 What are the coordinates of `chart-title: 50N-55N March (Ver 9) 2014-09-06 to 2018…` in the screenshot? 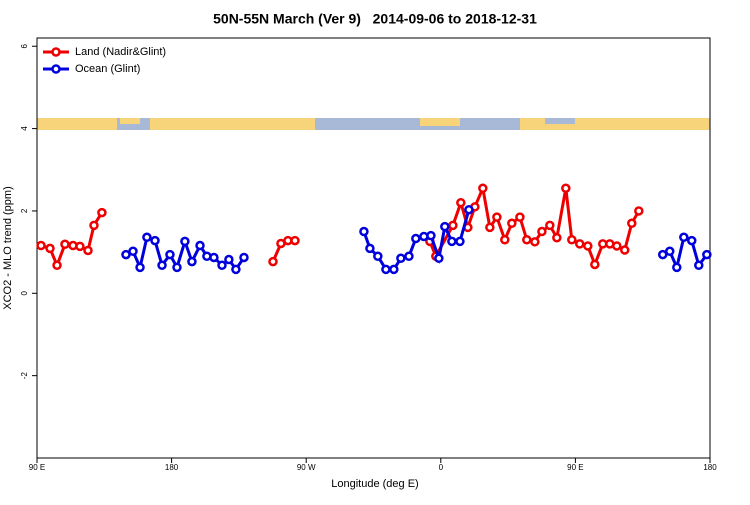 It's located at (375, 19).